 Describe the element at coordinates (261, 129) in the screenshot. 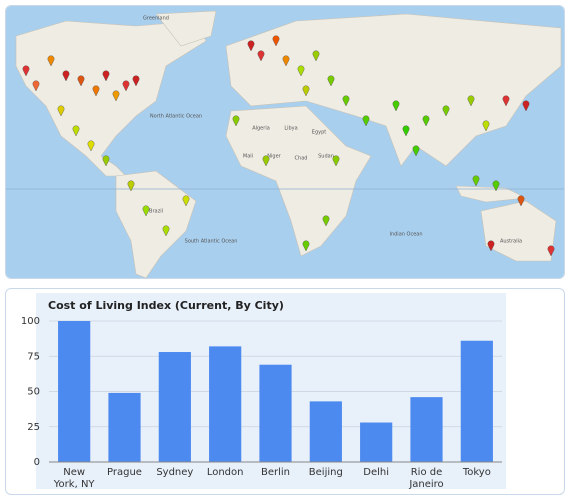

I see `map-label: Algeria` at that location.